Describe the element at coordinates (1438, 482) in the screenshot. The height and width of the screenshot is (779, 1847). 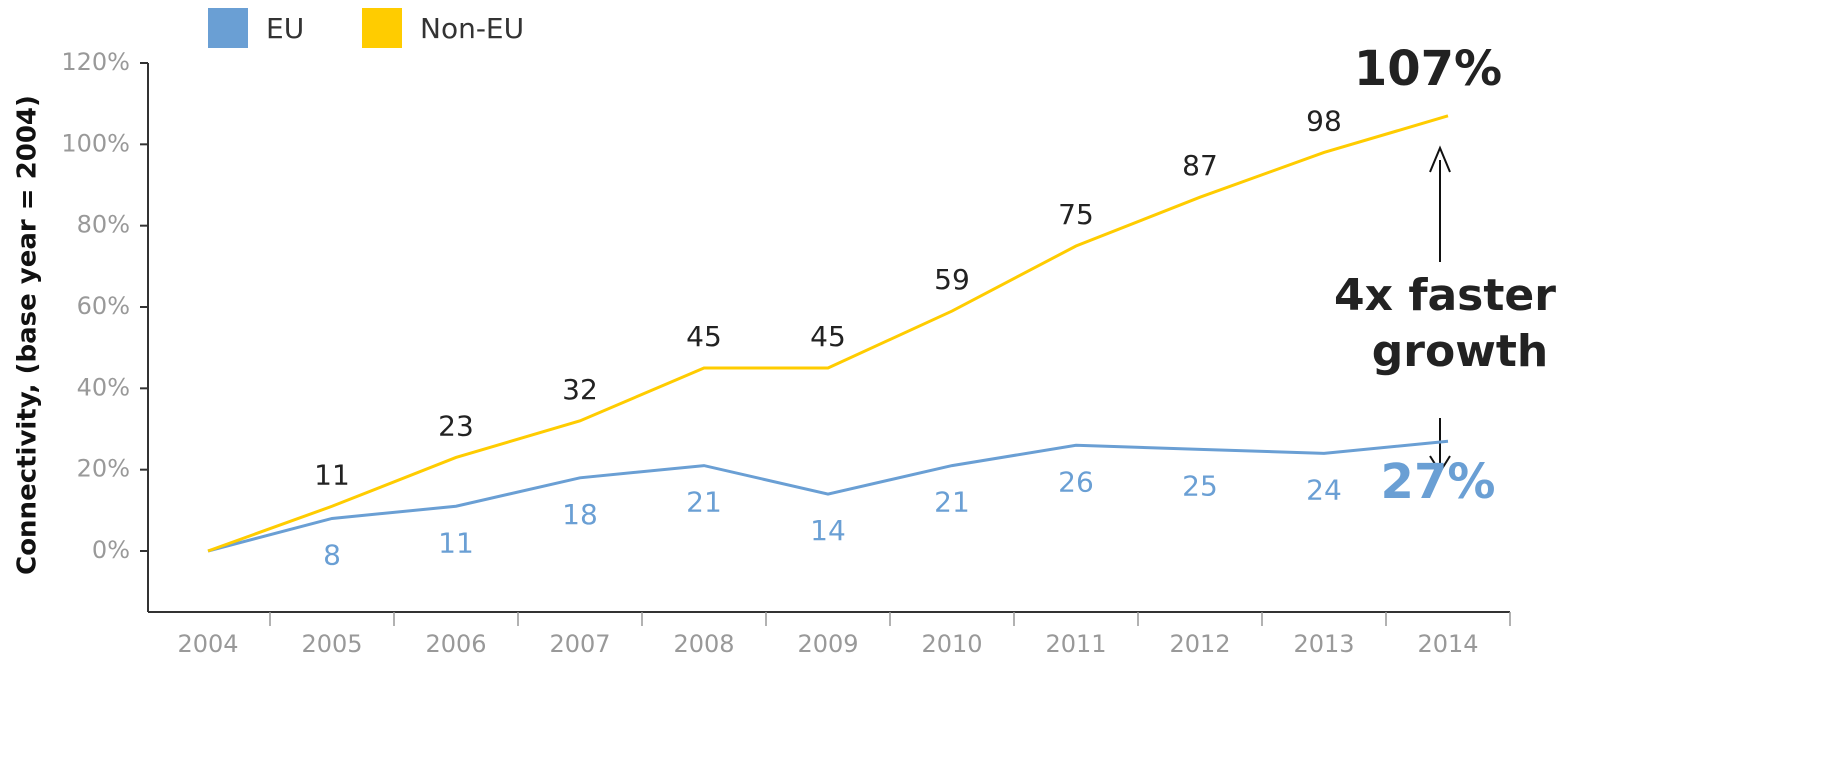
I see `data-label: 27%` at that location.